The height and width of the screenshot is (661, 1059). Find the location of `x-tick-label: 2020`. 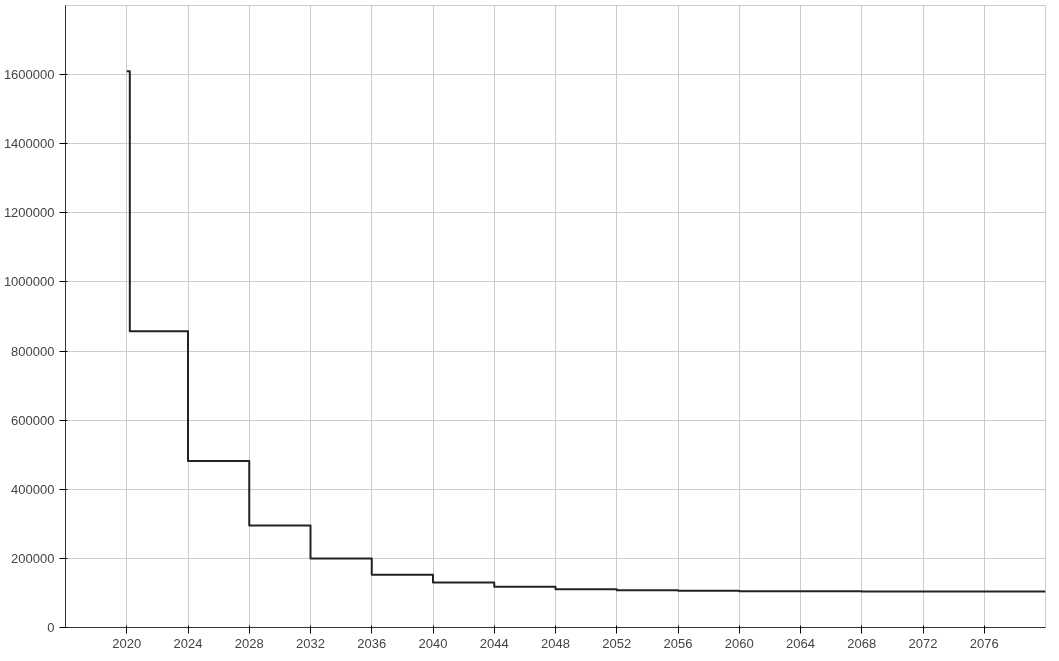

x-tick-label: 2020 is located at coordinates (127, 643).